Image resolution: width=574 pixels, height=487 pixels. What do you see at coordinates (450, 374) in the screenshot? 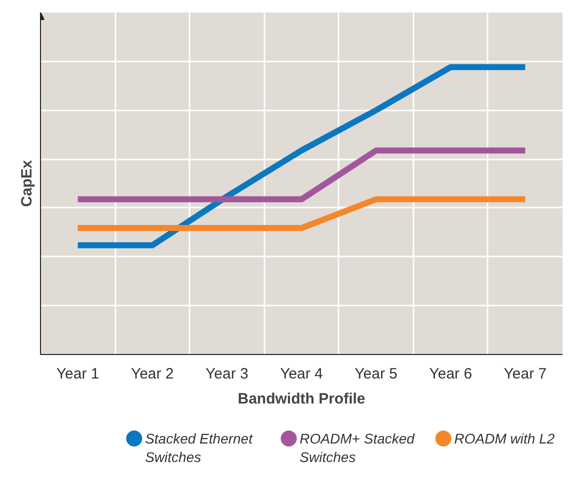
I see `x-tick-label: Year 6` at bounding box center [450, 374].